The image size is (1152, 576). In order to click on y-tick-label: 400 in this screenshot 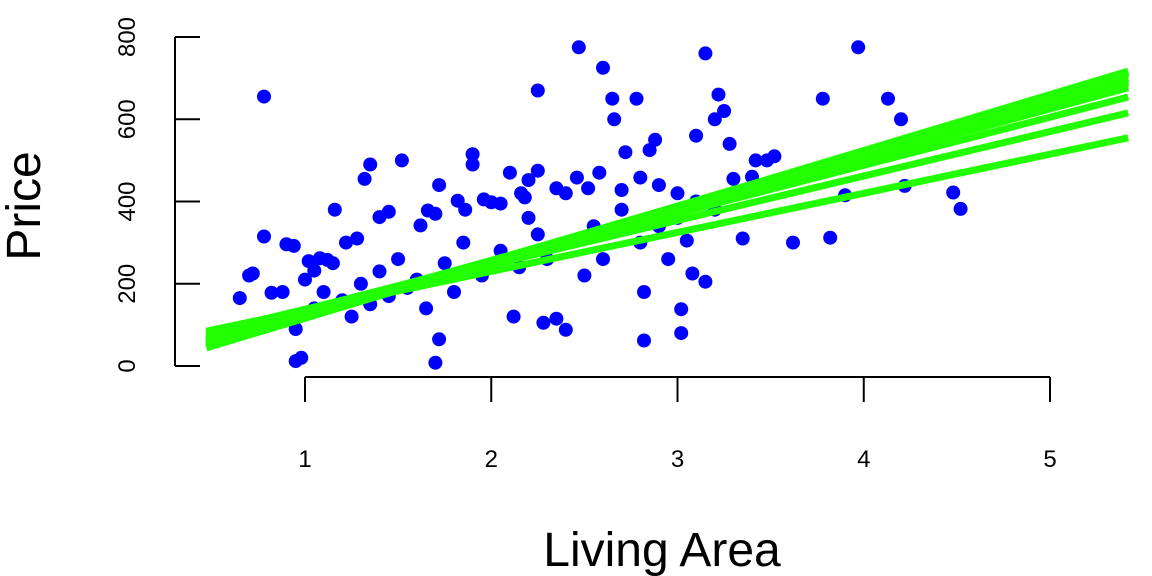, I will do `click(127, 201)`.